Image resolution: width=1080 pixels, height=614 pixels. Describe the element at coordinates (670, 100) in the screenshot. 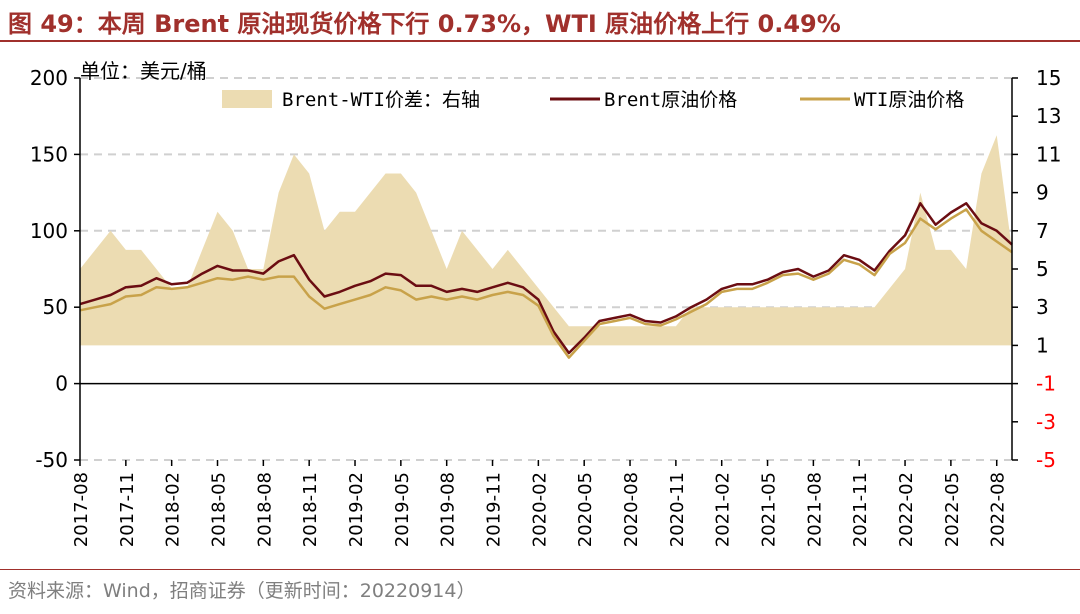

I see `legend-label-brent: Brent原油价格` at that location.